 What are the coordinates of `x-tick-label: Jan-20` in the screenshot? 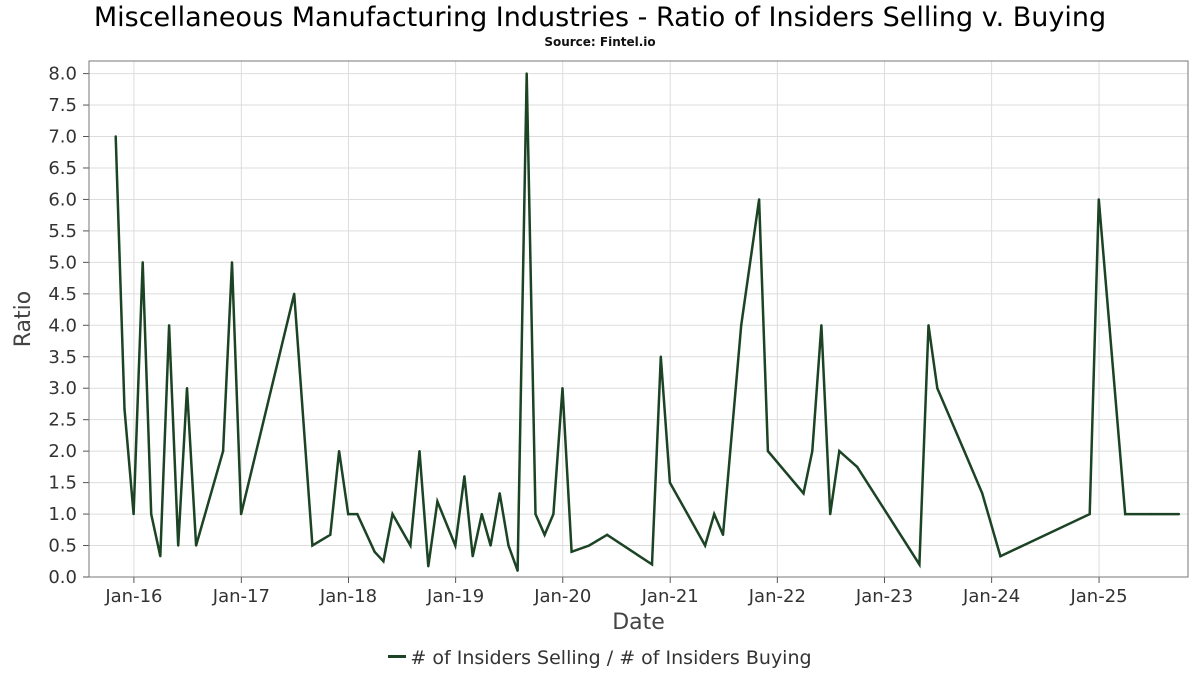 It's located at (562, 596).